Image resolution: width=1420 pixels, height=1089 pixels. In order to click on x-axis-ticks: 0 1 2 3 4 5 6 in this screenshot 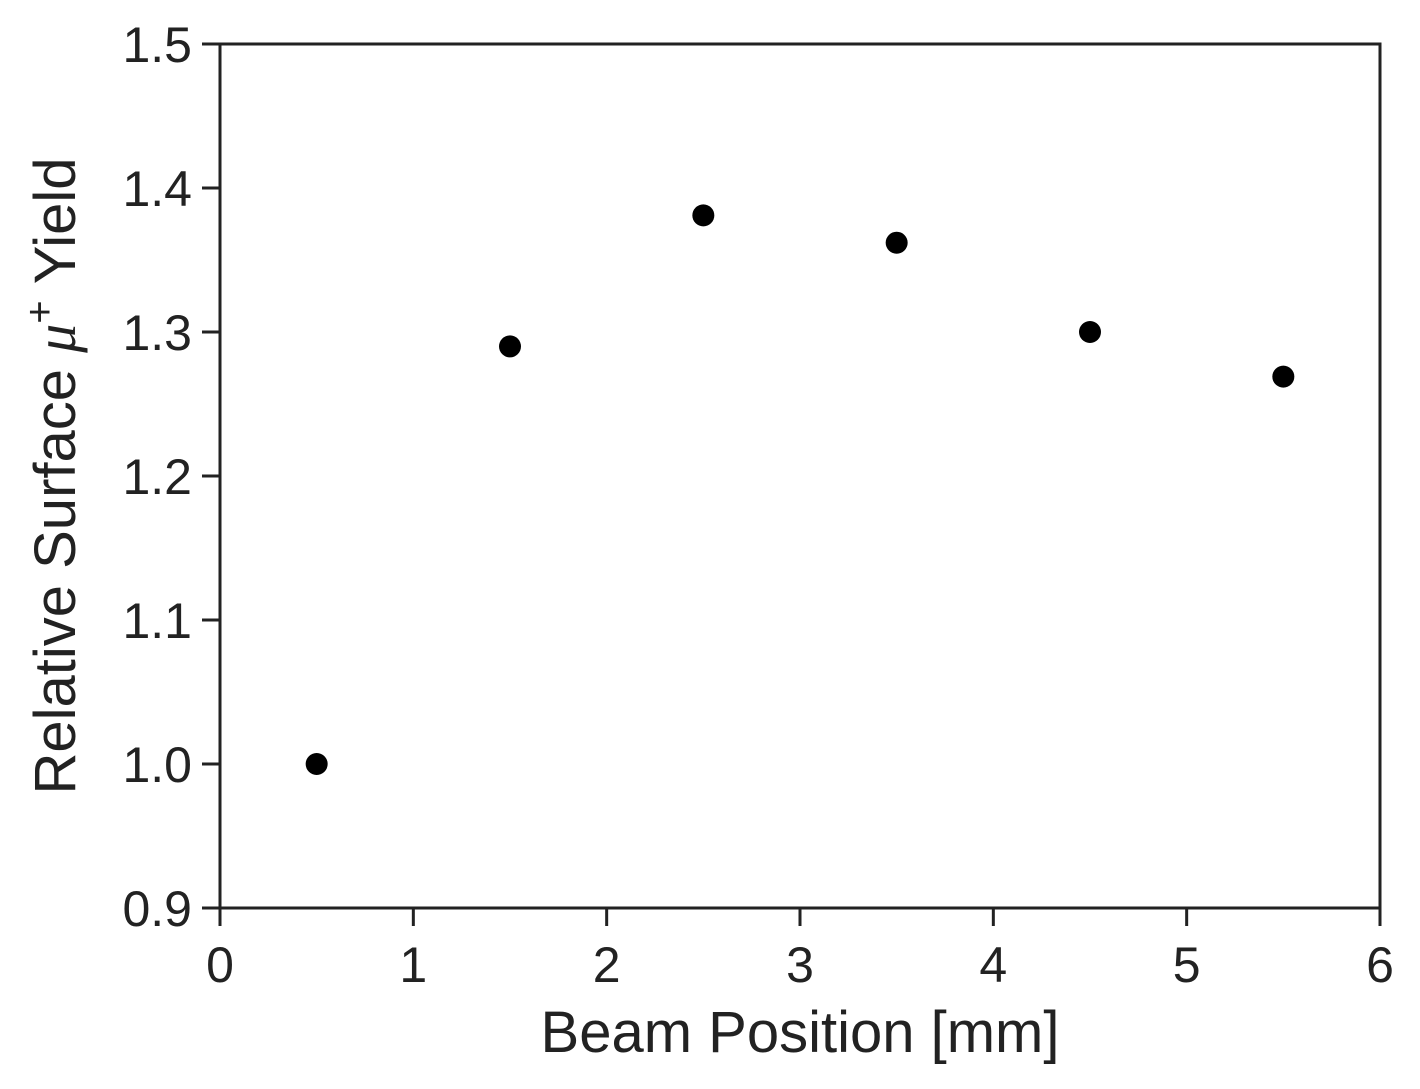, I will do `click(800, 950)`.